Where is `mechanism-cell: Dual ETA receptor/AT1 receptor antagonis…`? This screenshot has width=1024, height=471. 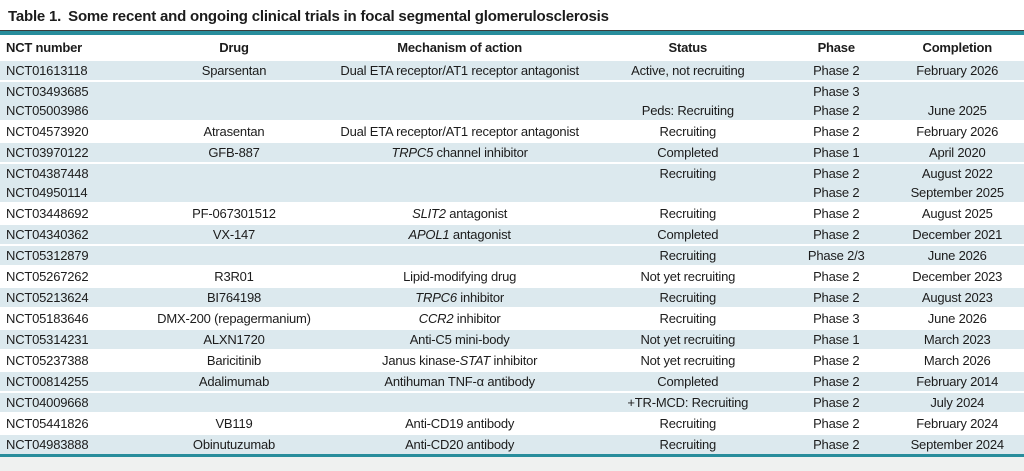
mechanism-cell: Dual ETA receptor/AT1 receptor antagonis… is located at coordinates (460, 130).